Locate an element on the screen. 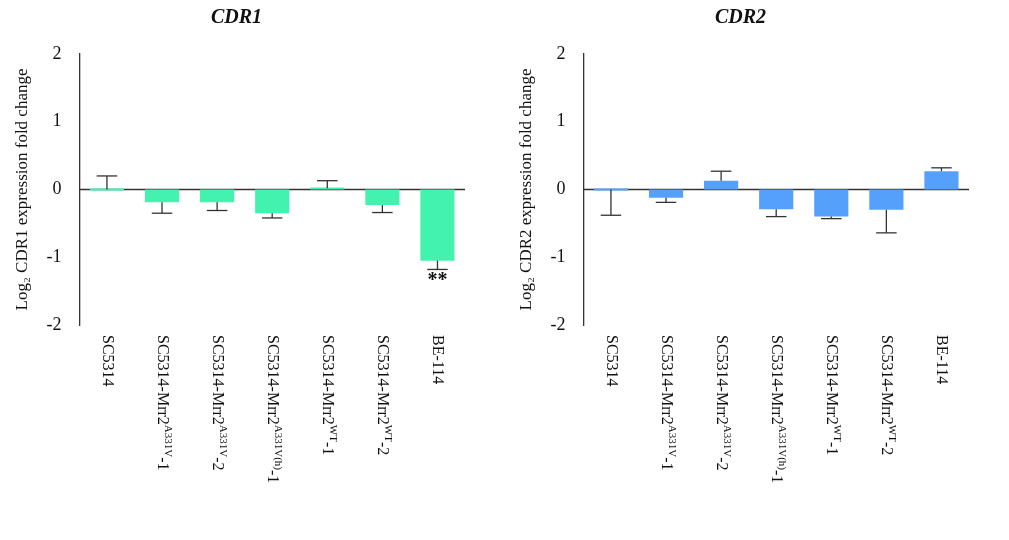 The height and width of the screenshot is (540, 1009). annotation: ** is located at coordinates (437, 279).